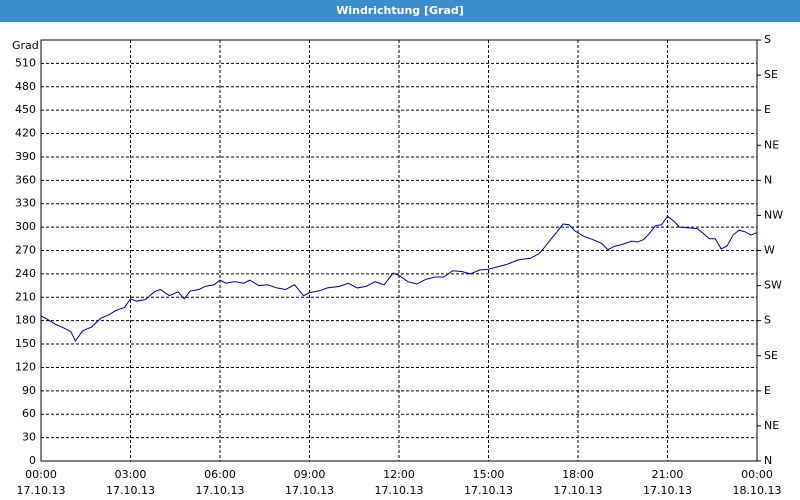 Image resolution: width=800 pixels, height=500 pixels. Describe the element at coordinates (310, 474) in the screenshot. I see `x-tick-label: 09:00` at that location.